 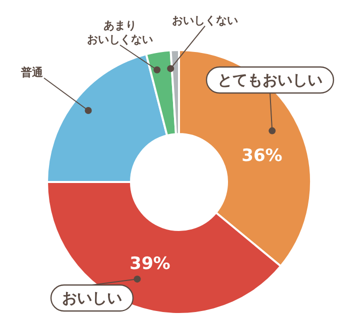 What do you see at coordinates (270, 80) in the screenshot?
I see `slice-label: とてもおいしい` at bounding box center [270, 80].